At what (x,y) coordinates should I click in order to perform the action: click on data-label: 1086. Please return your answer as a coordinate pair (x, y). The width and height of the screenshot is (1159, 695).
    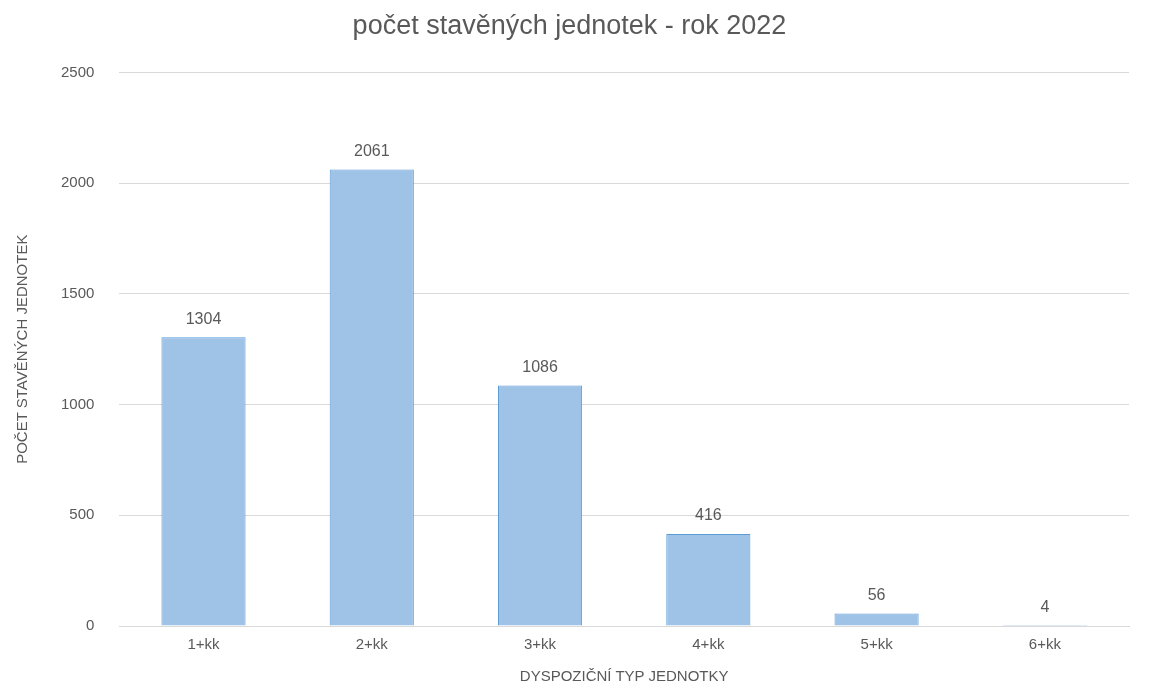
    Looking at the image, I should click on (540, 366).